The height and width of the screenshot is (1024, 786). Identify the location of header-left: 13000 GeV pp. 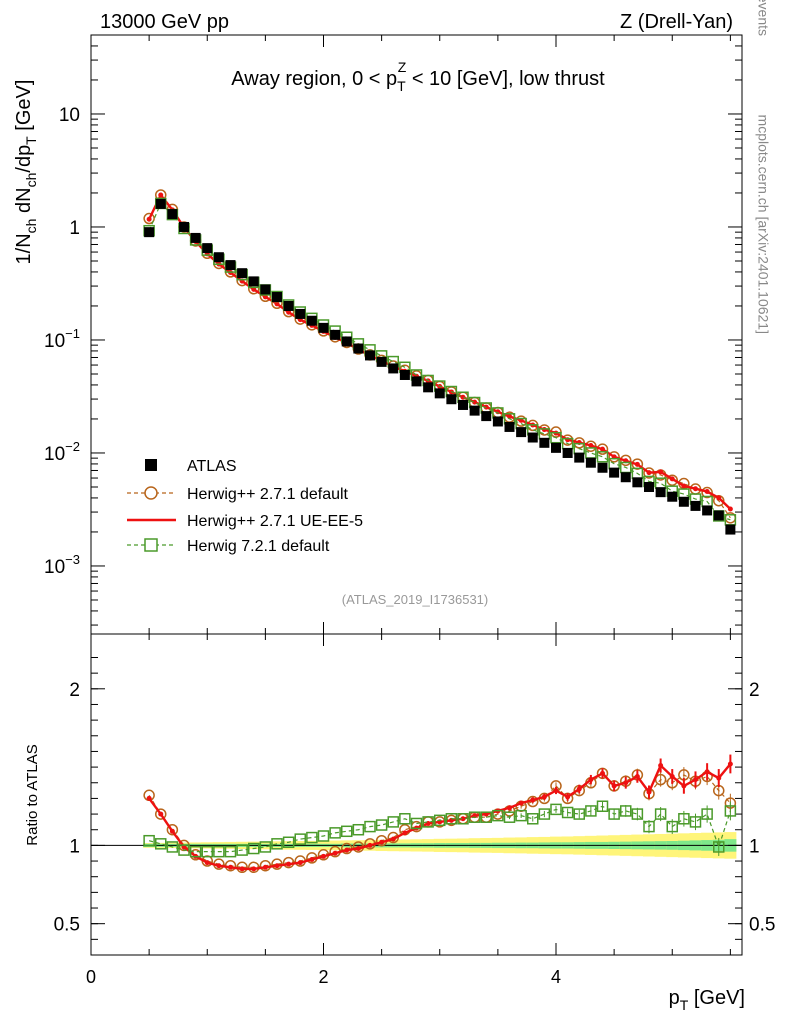
(164, 22).